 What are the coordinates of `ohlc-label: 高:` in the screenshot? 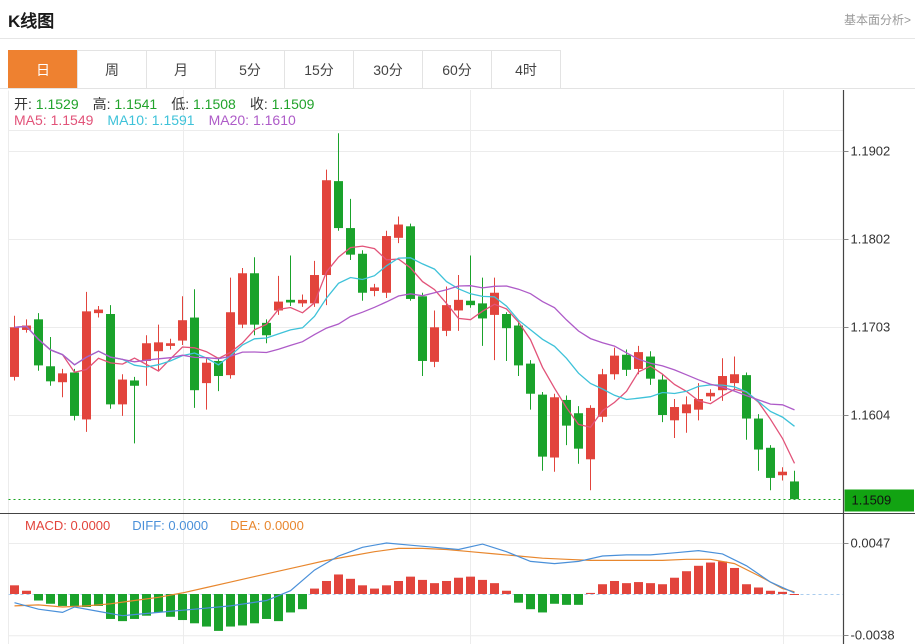 It's located at (103, 104).